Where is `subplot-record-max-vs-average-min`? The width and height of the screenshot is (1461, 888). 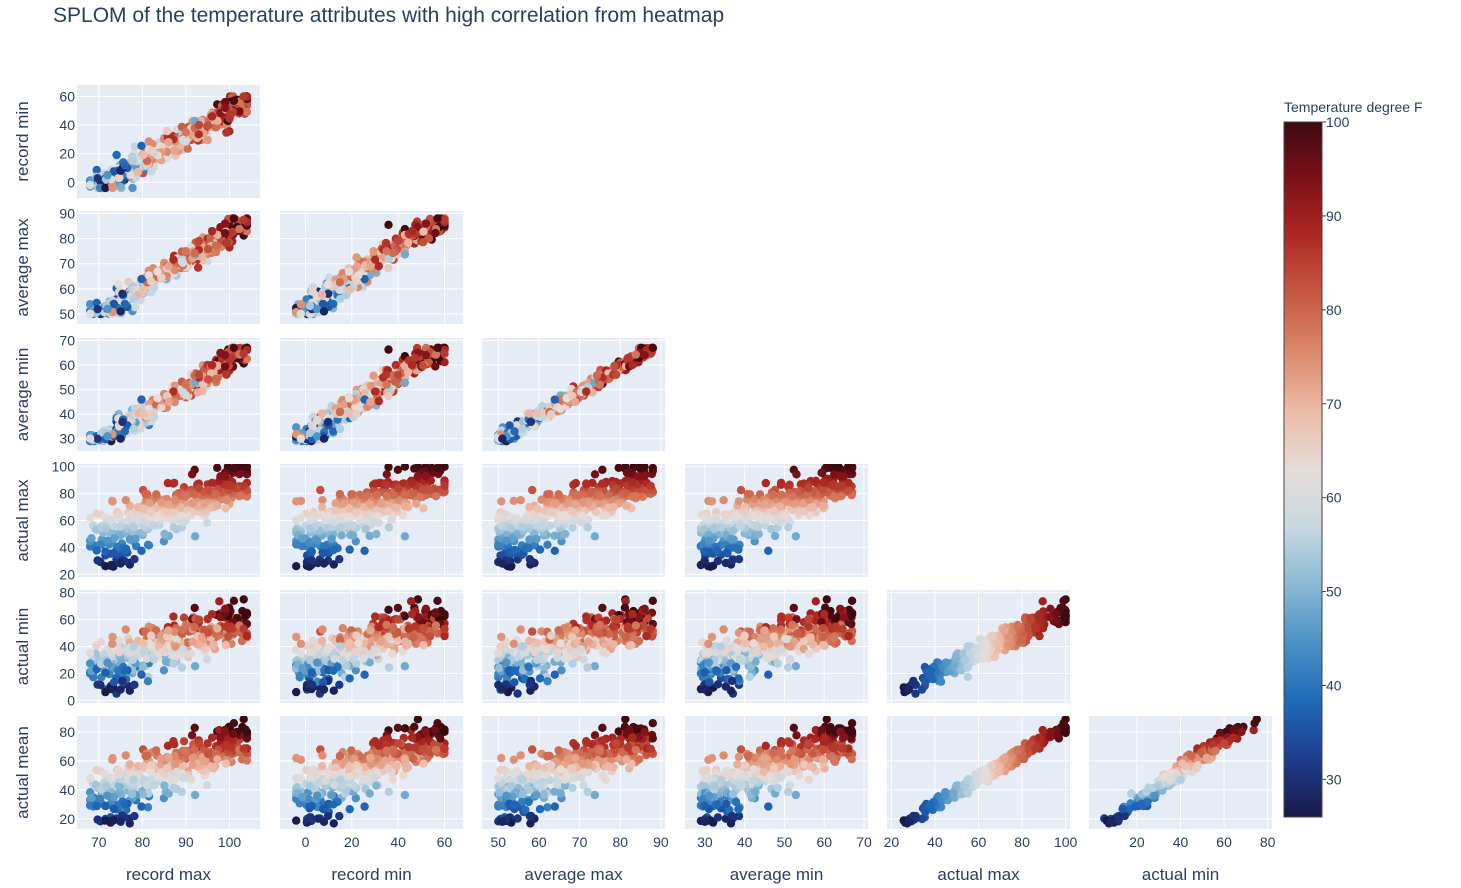 subplot-record-max-vs-average-min is located at coordinates (168, 394).